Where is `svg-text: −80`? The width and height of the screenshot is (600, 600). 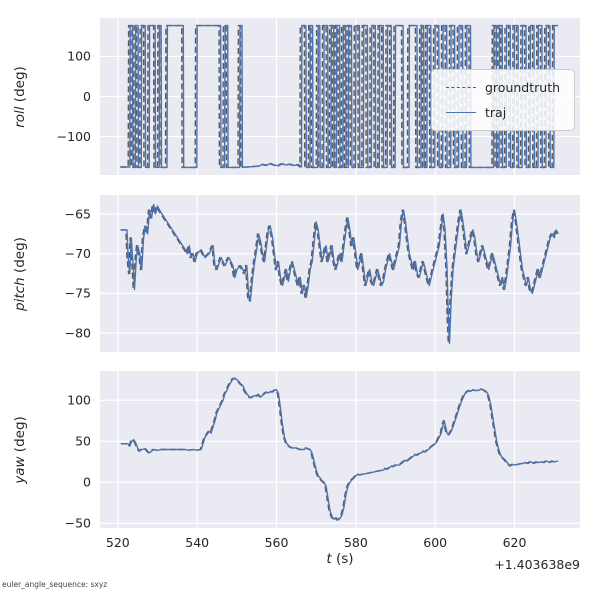
svg-text: −80 is located at coordinates (78, 332).